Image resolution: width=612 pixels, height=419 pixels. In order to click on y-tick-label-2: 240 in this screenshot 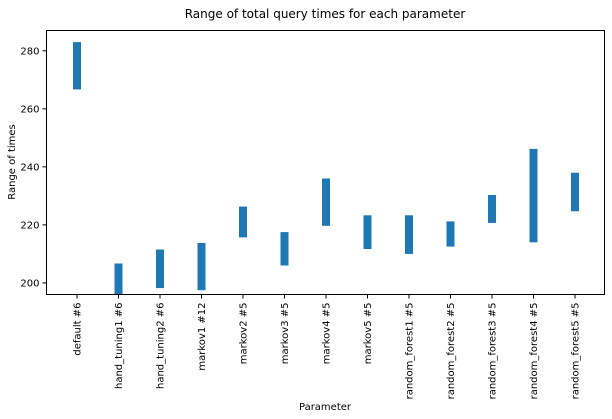, I will do `click(29, 167)`.